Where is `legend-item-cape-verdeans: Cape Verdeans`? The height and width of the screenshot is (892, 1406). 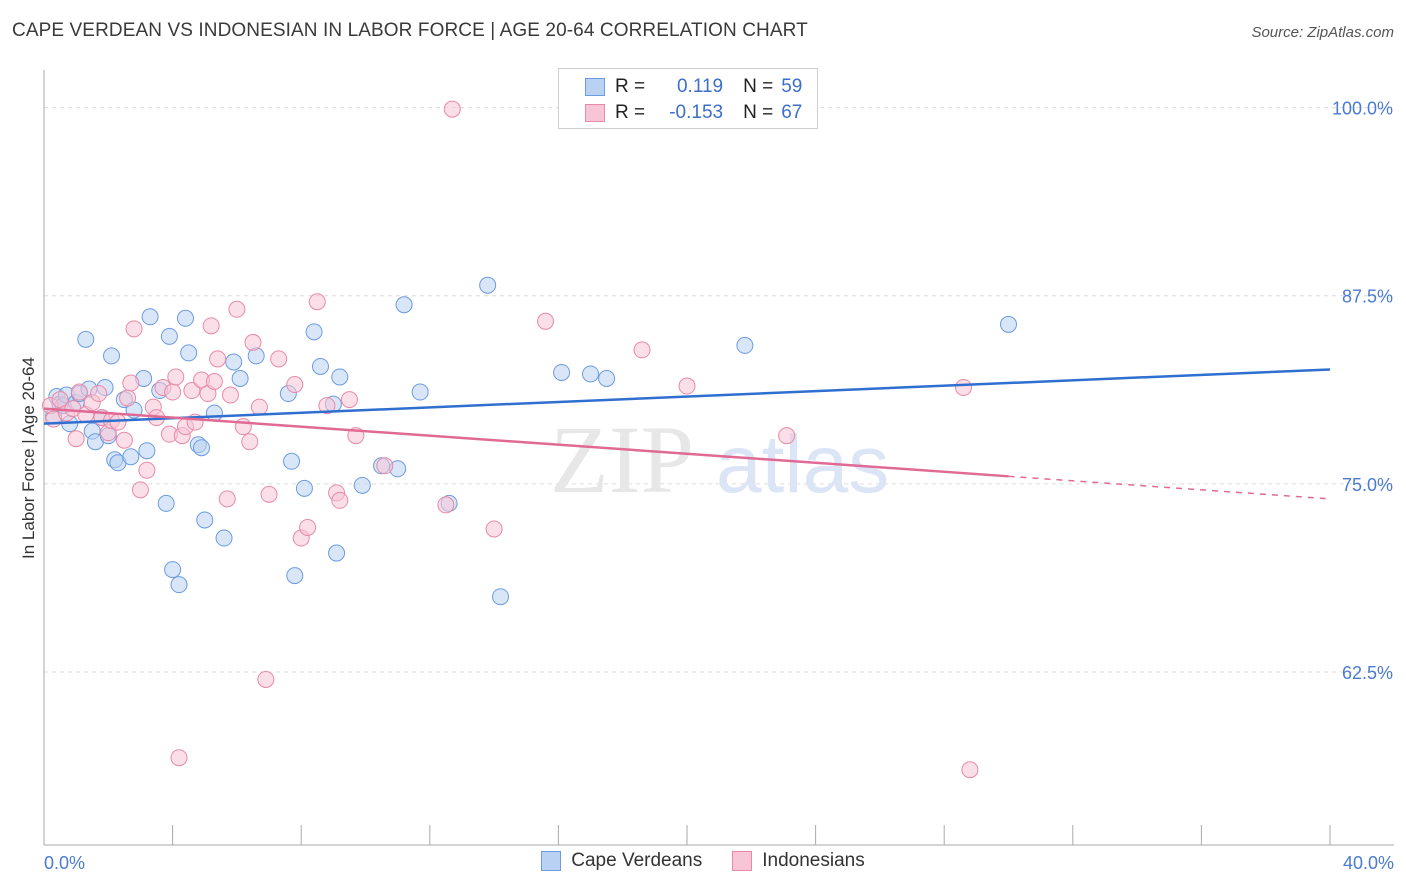
legend-item-cape-verdeans: Cape Verdeans is located at coordinates (621, 861).